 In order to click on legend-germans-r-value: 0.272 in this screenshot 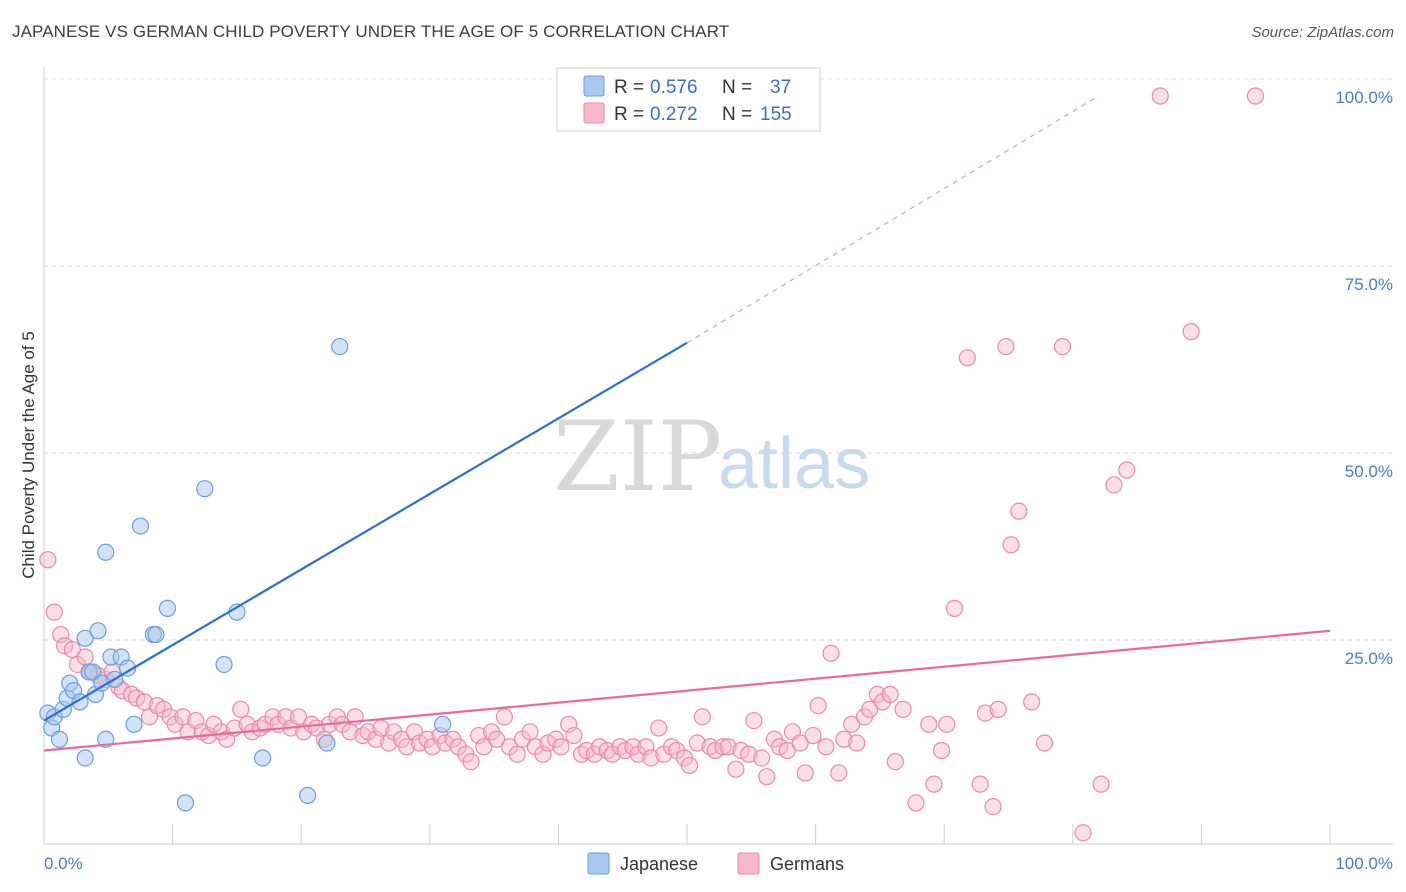, I will do `click(674, 114)`.